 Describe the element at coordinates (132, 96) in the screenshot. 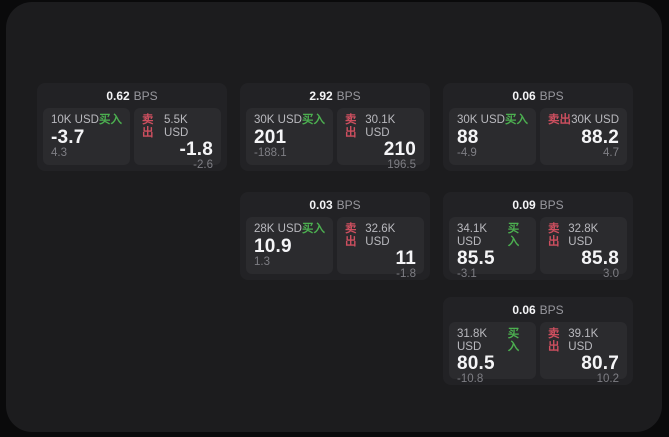

I see `bps-header: 0.62 BPS` at that location.